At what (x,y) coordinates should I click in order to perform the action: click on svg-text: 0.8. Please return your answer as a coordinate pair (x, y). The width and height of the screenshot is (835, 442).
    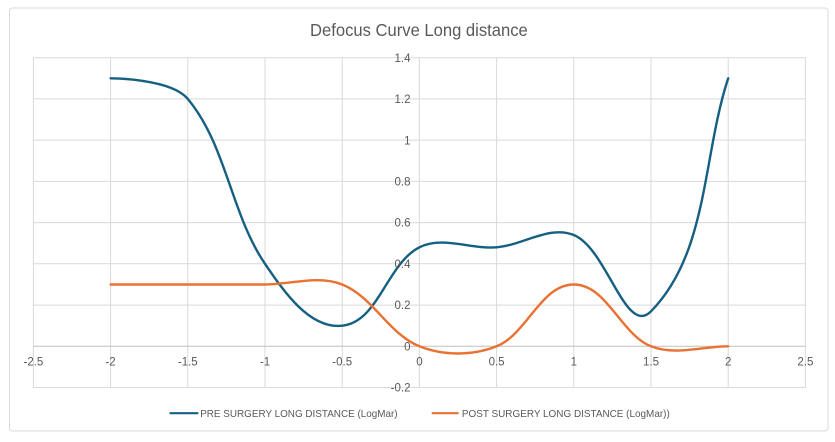
    Looking at the image, I should click on (403, 183).